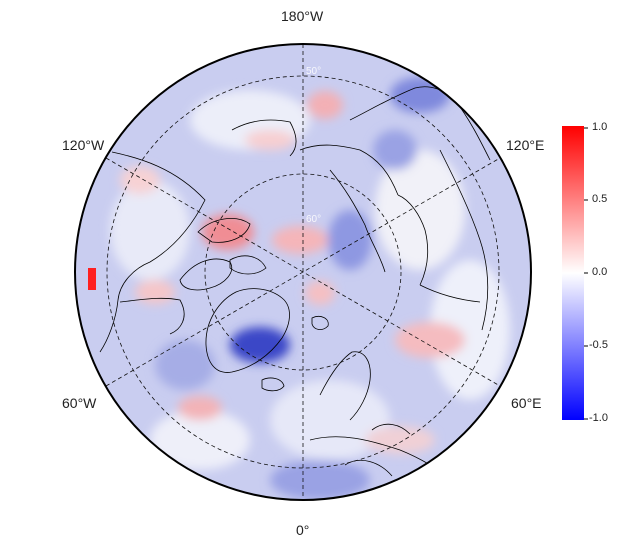 Image resolution: width=625 pixels, height=557 pixels. What do you see at coordinates (586, 273) in the screenshot?
I see `colorbar-ticks` at bounding box center [586, 273].